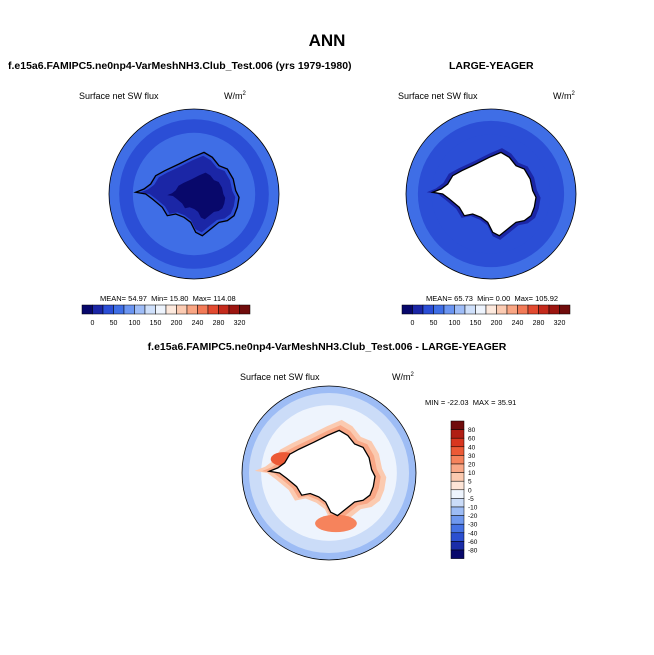 This screenshot has width=654, height=655. I want to click on colorbar-tick-label: 60, so click(472, 439).